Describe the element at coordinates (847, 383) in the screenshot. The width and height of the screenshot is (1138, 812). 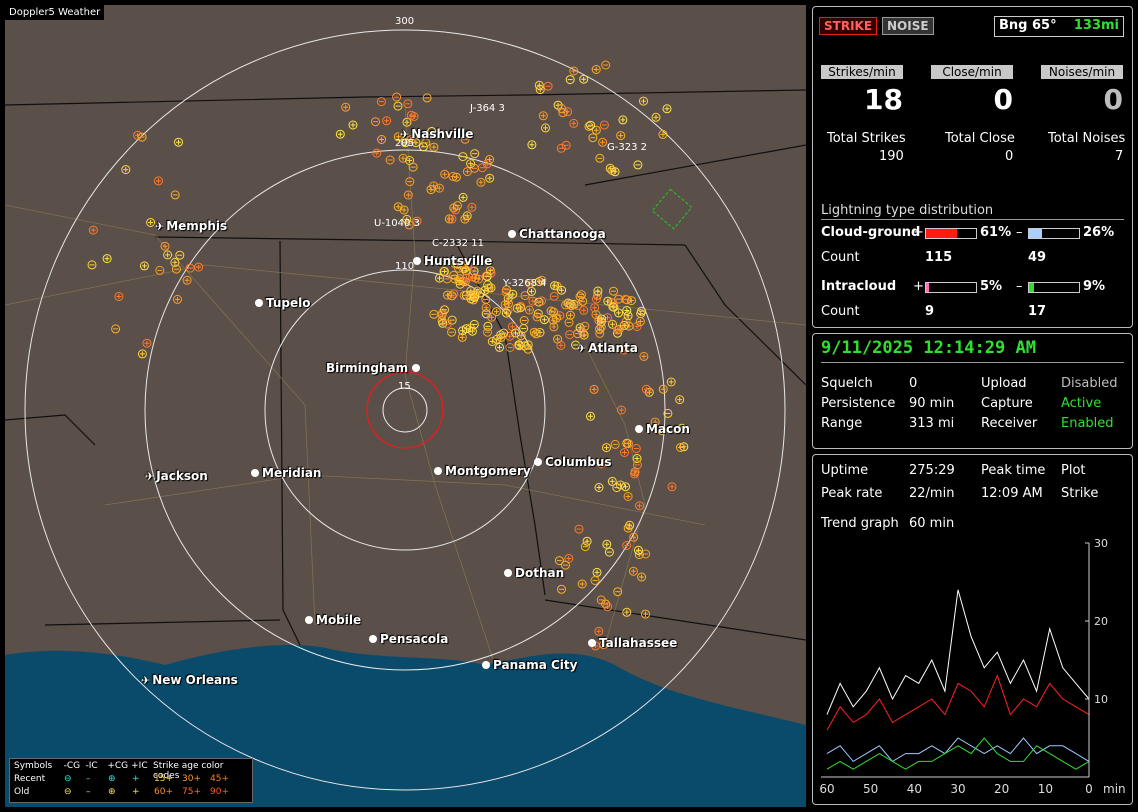
I see `squelch-label: Squelch` at that location.